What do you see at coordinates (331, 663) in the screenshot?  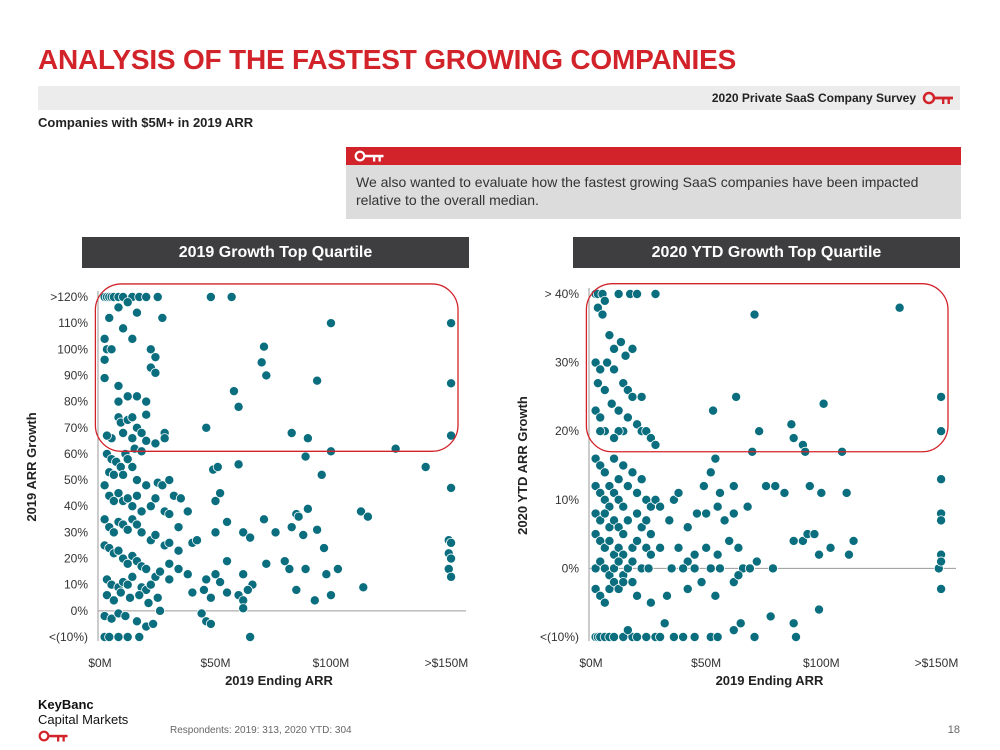 I see `x-tick-label: $100M` at bounding box center [331, 663].